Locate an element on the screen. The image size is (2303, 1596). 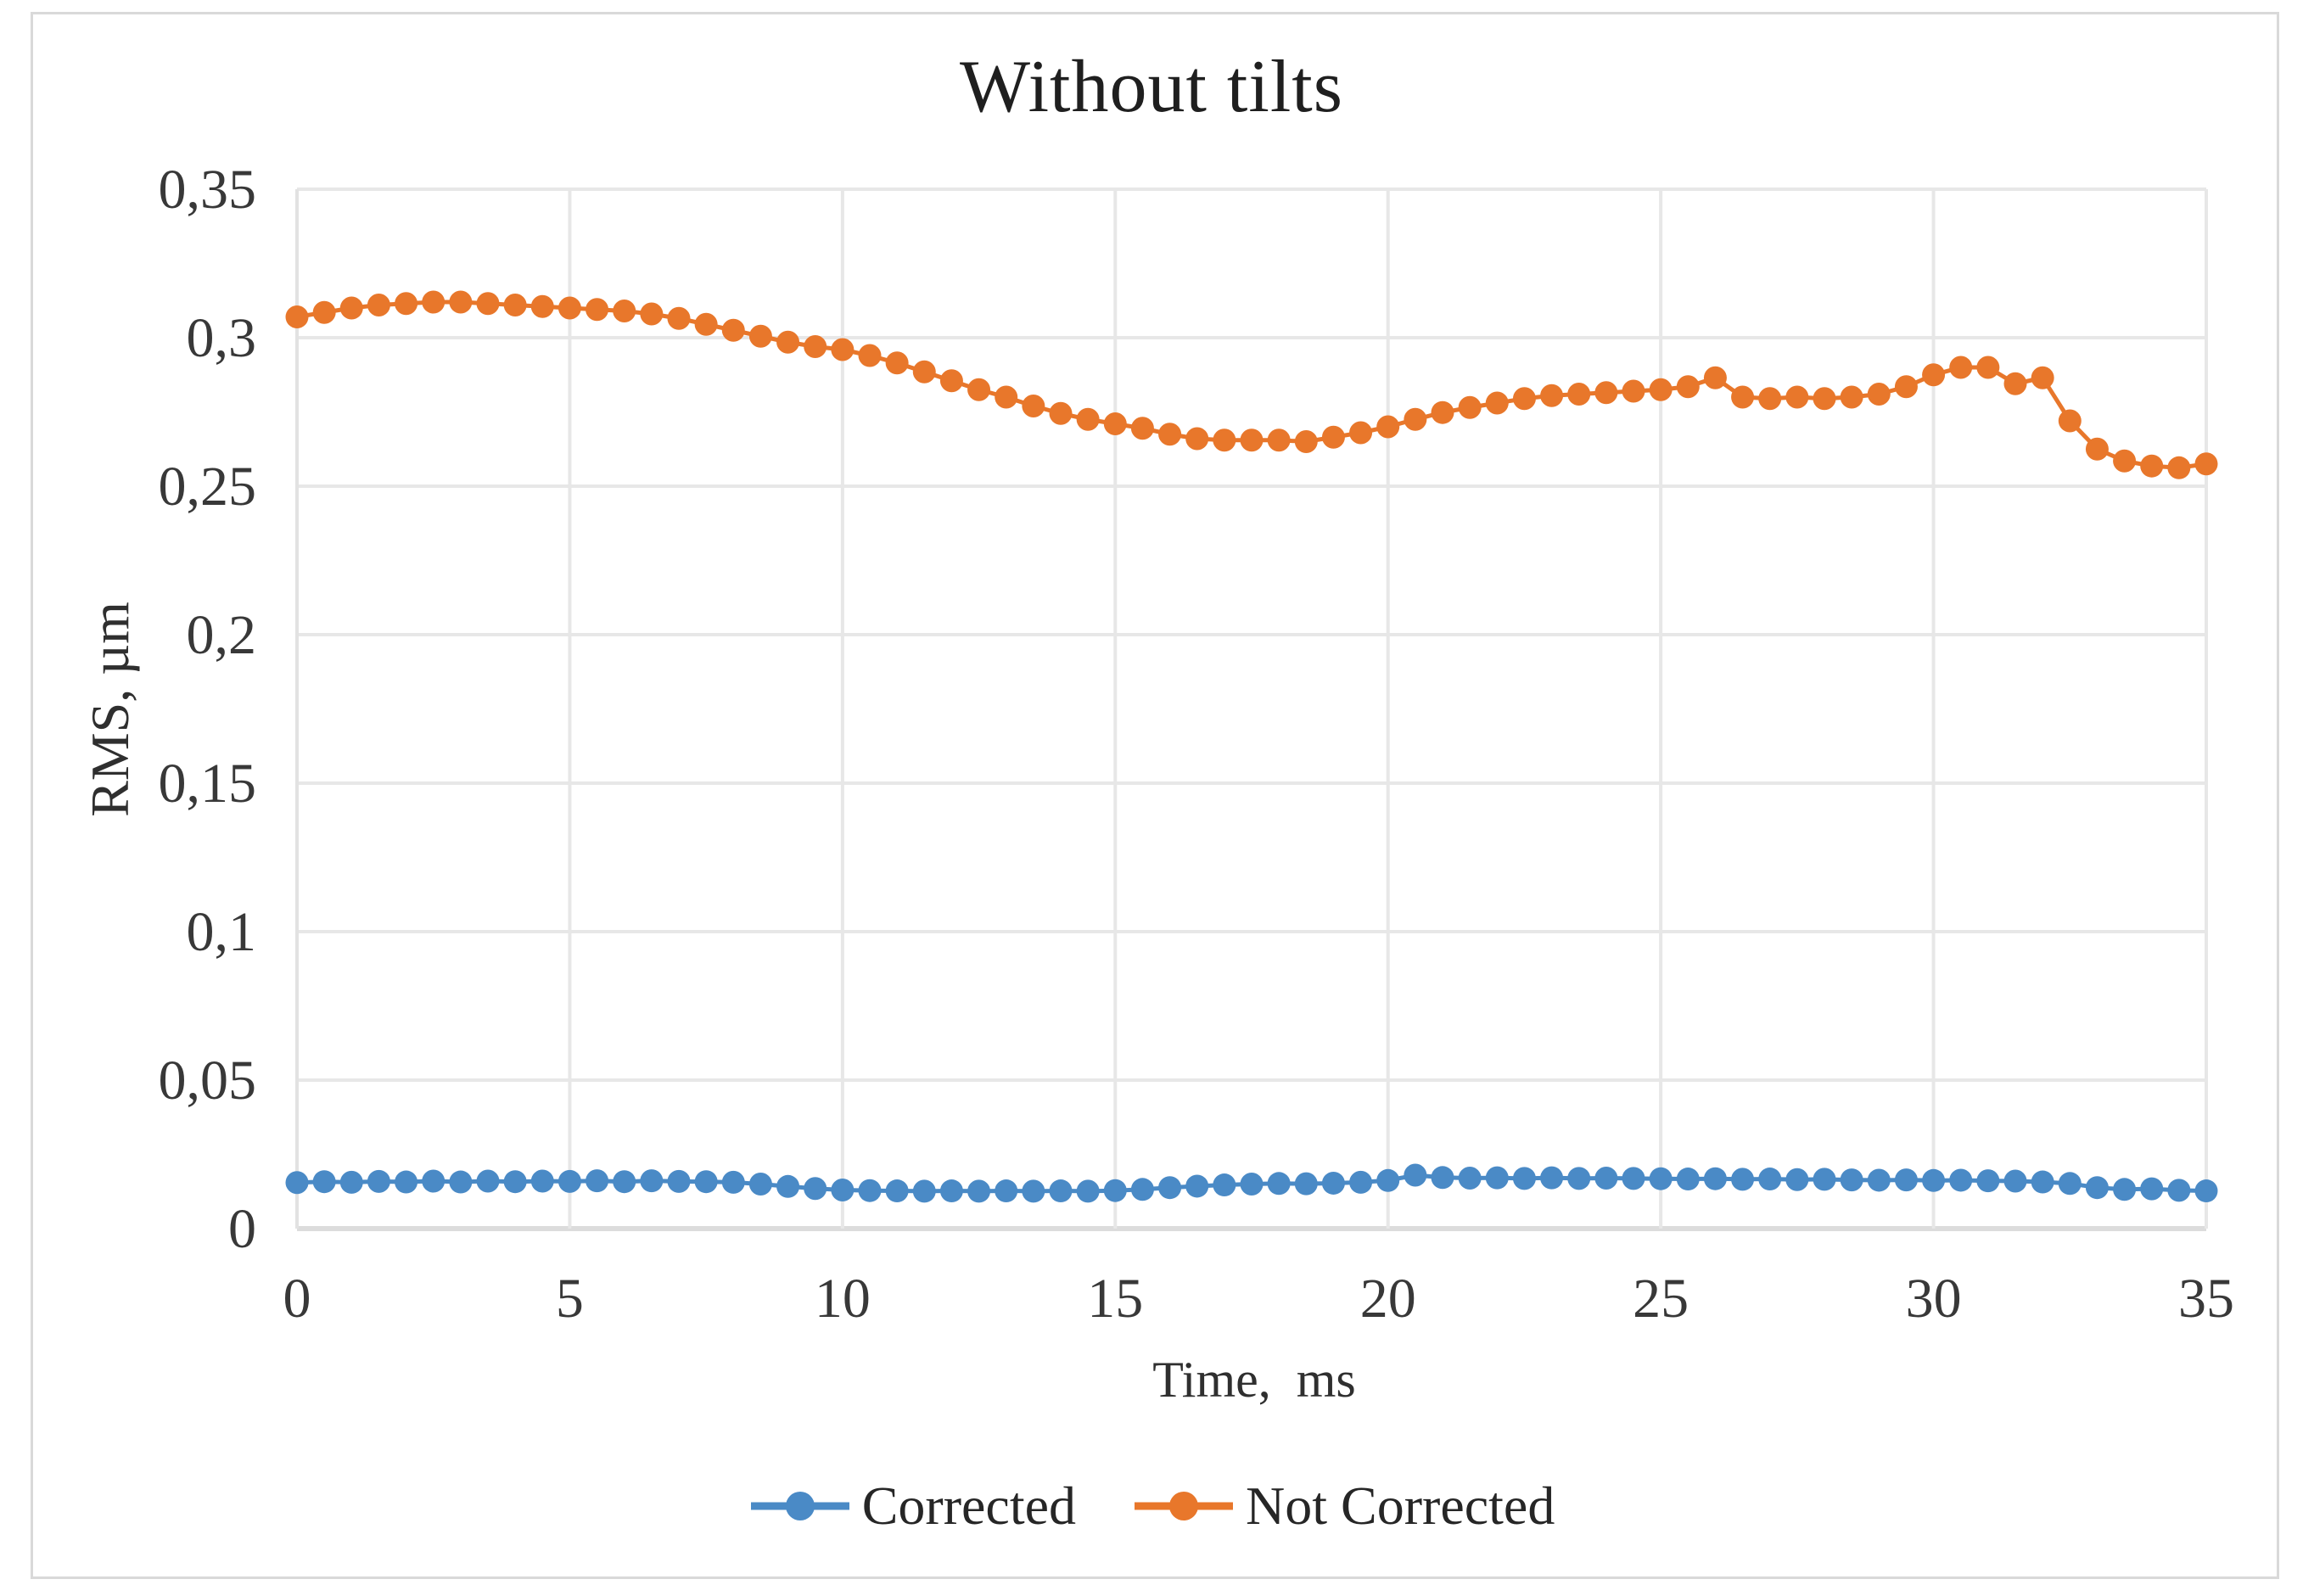
y-tick-label: 0 is located at coordinates (242, 1229).